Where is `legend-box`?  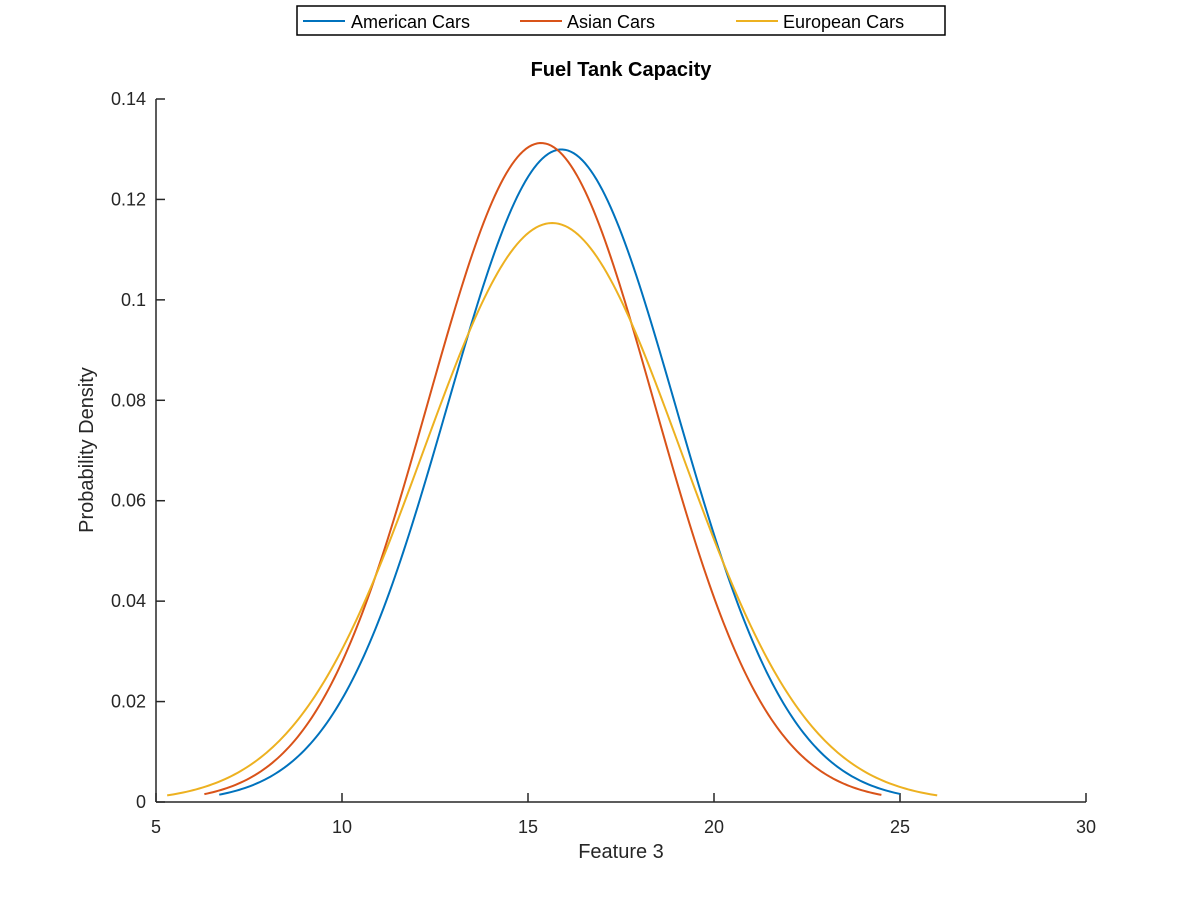 legend-box is located at coordinates (621, 20).